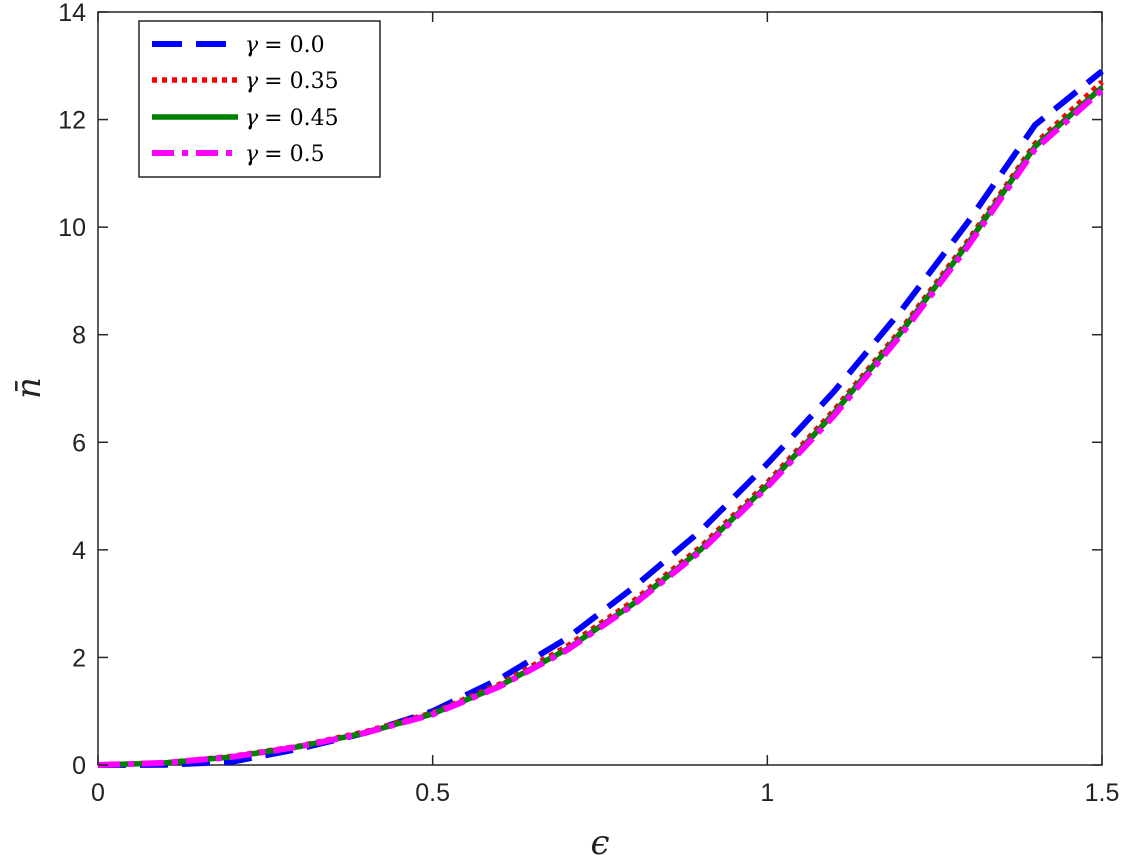 Image resolution: width=1122 pixels, height=860 pixels. I want to click on y-tick-label: 2, so click(79, 658).